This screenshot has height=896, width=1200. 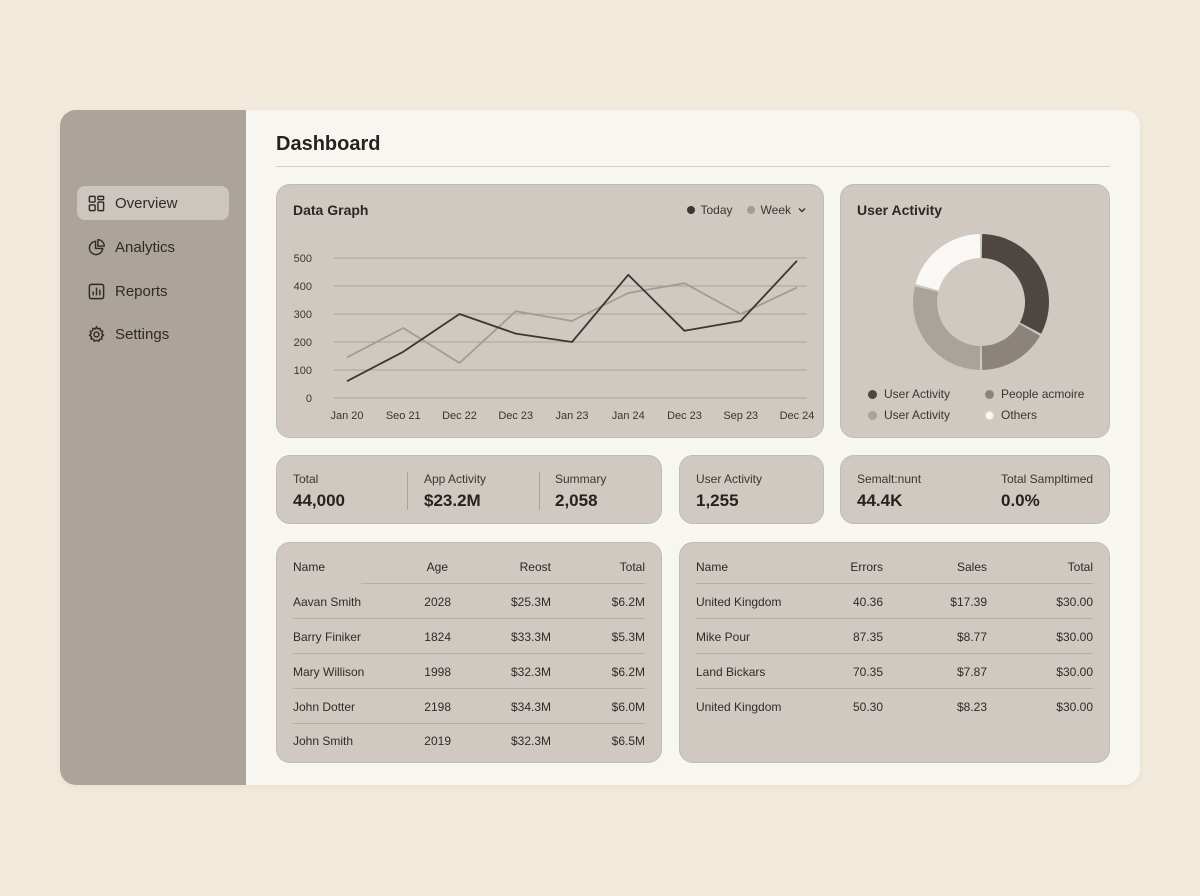 What do you see at coordinates (576, 500) in the screenshot?
I see `stat-value: 2,058` at bounding box center [576, 500].